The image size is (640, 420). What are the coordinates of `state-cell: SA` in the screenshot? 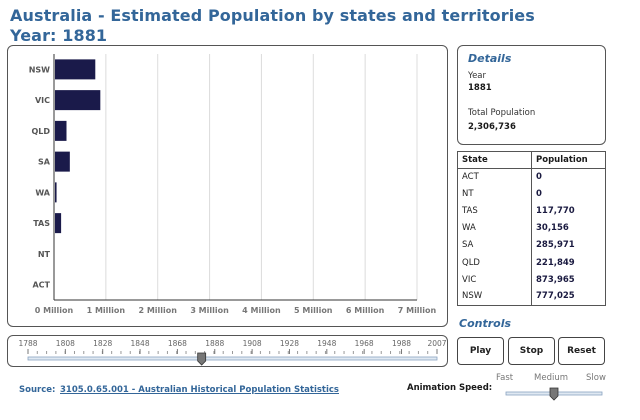 It's located at (494, 245).